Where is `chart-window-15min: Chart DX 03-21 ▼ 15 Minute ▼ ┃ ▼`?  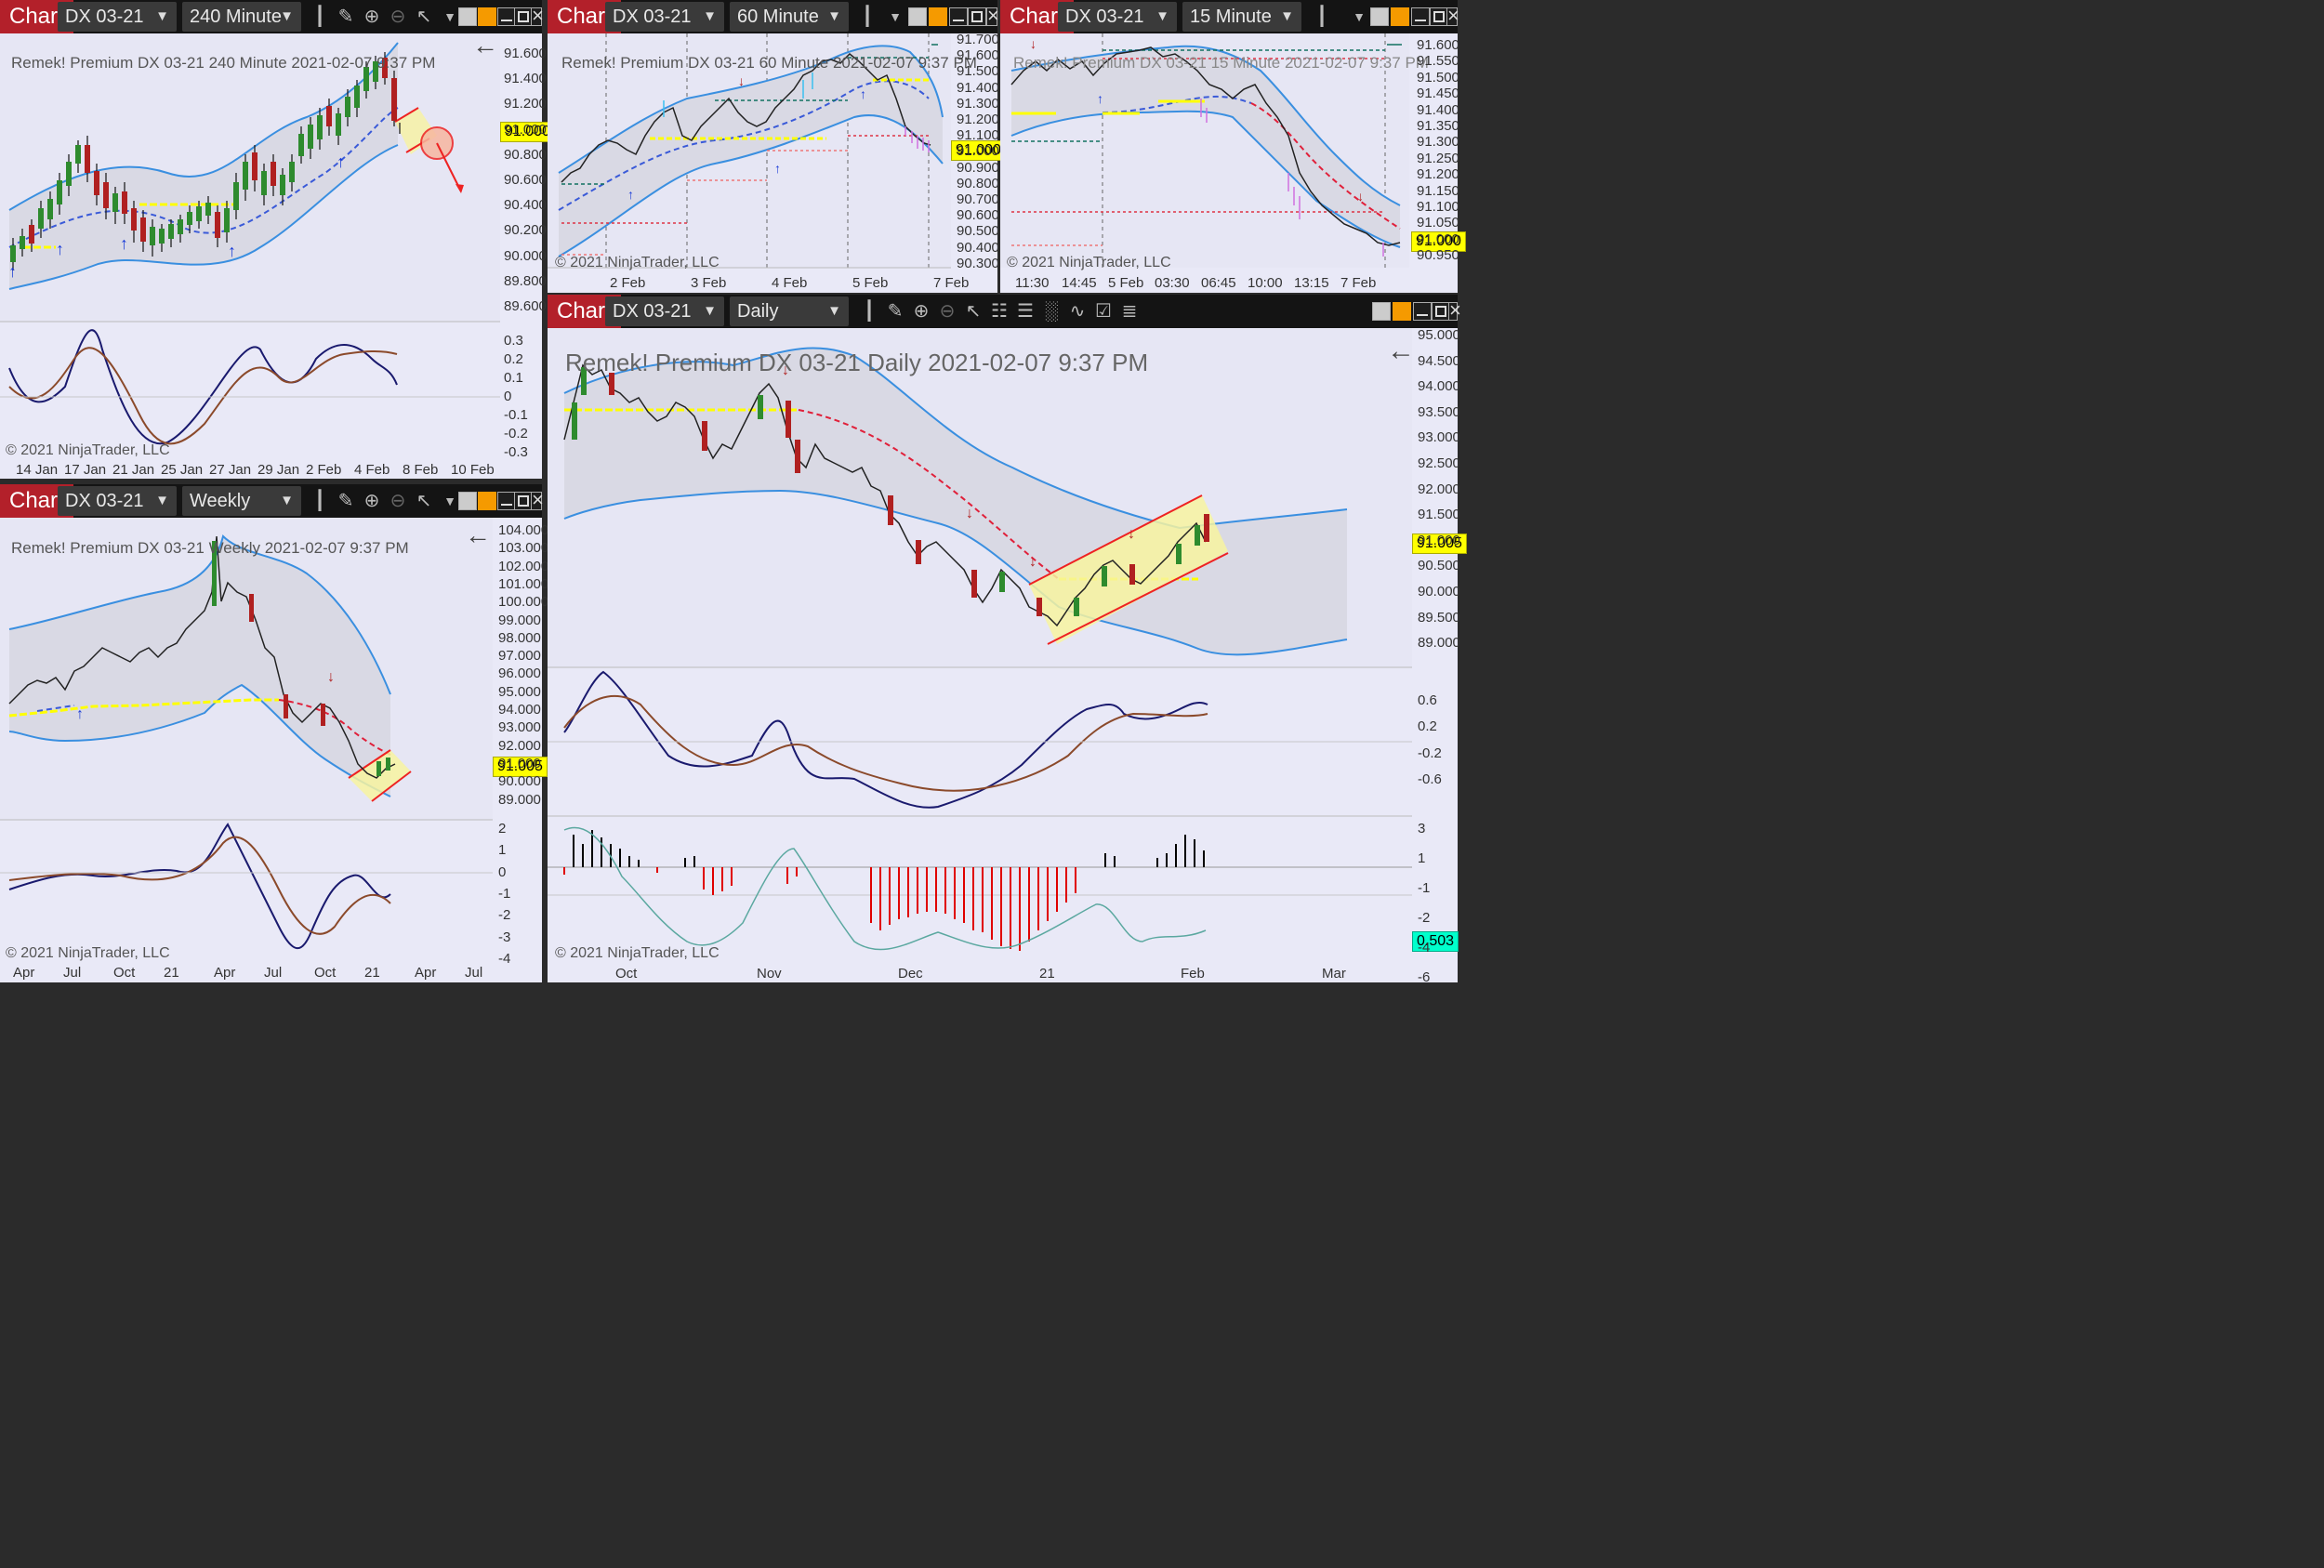 chart-window-15min: Chart DX 03-21 ▼ 15 Minute ▼ ┃ ▼ is located at coordinates (1233, 147).